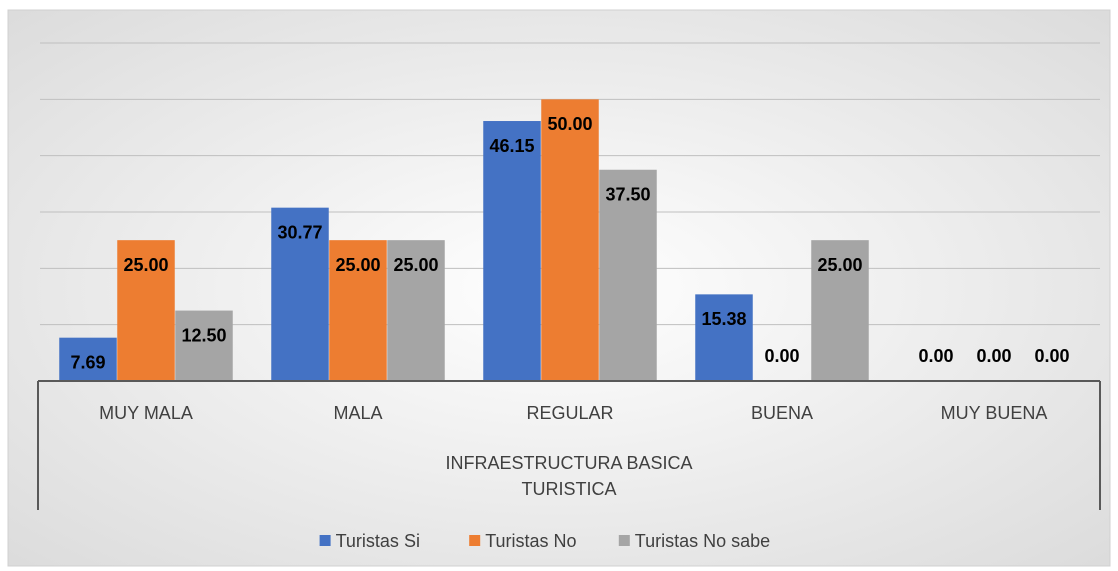 Image resolution: width=1118 pixels, height=571 pixels. I want to click on data-label: 7.69, so click(87, 362).